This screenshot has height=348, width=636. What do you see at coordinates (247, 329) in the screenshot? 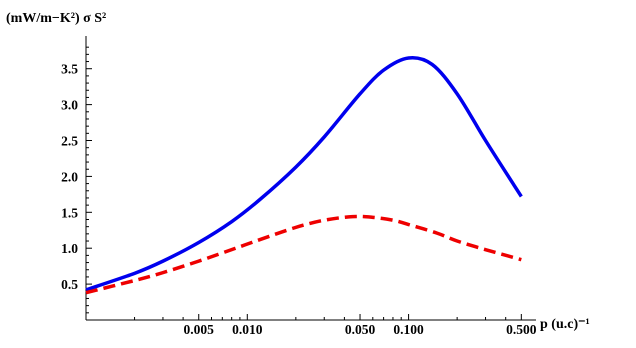
I see `x-tick-label: 0.010` at bounding box center [247, 329].